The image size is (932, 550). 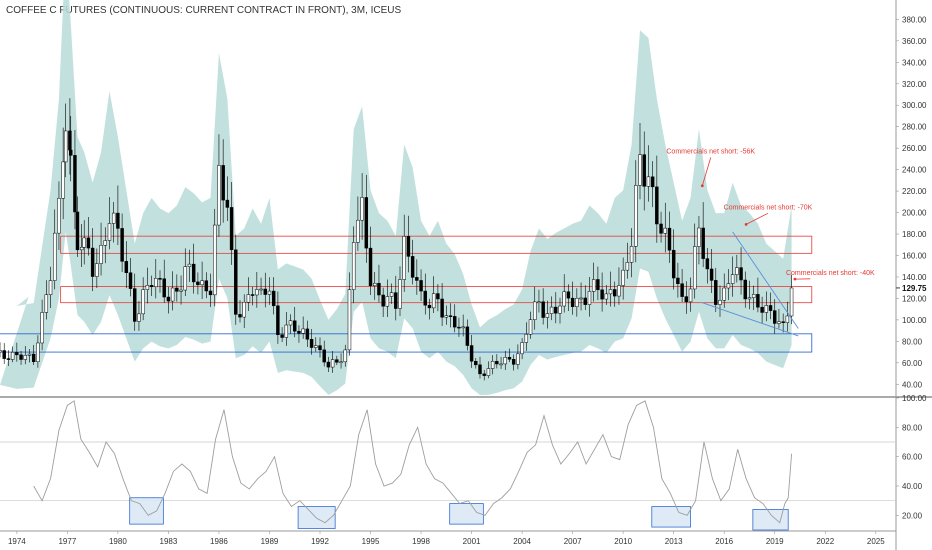 I want to click on trendlines, so click(x=750, y=284).